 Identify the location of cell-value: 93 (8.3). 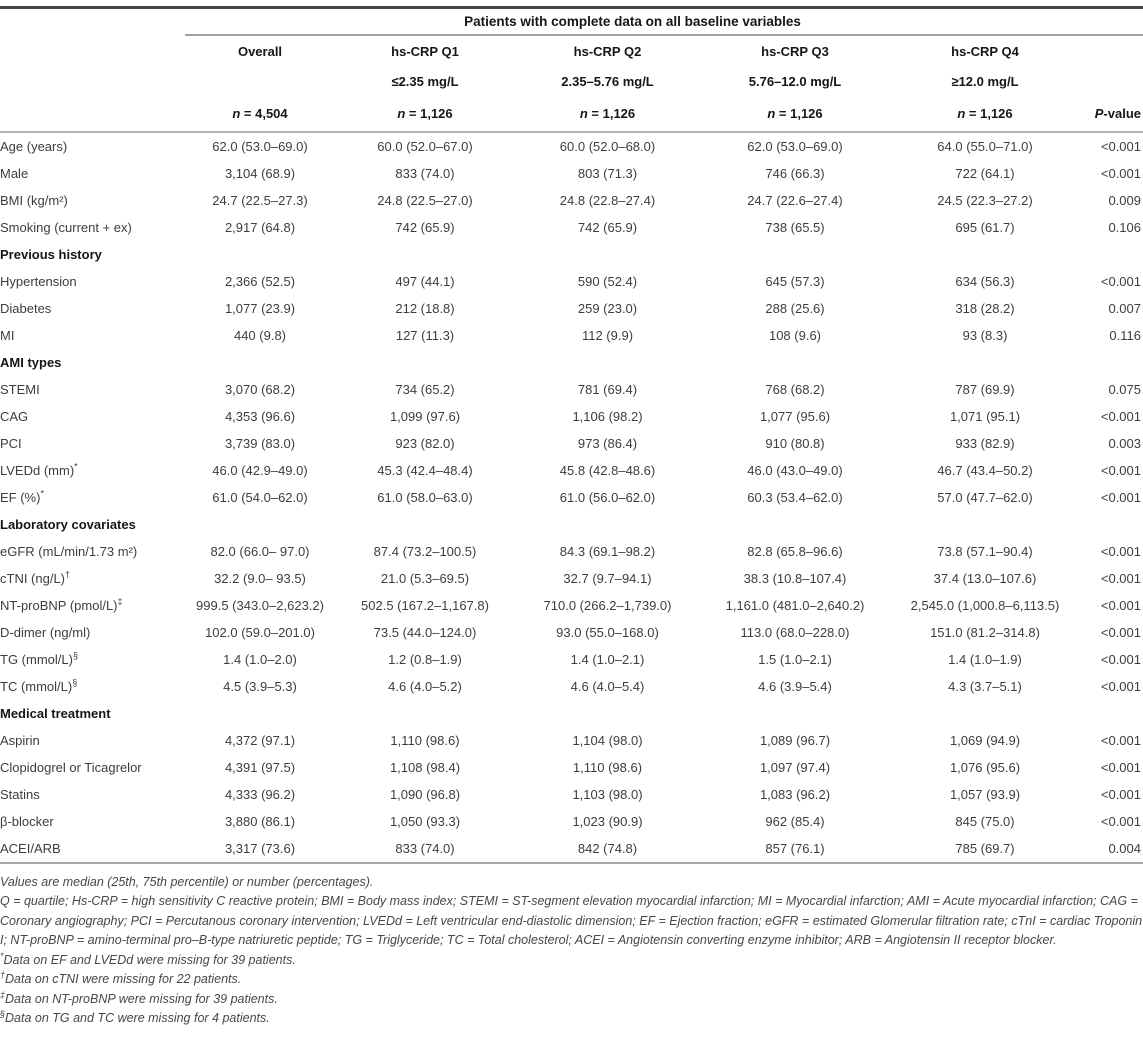
(985, 335).